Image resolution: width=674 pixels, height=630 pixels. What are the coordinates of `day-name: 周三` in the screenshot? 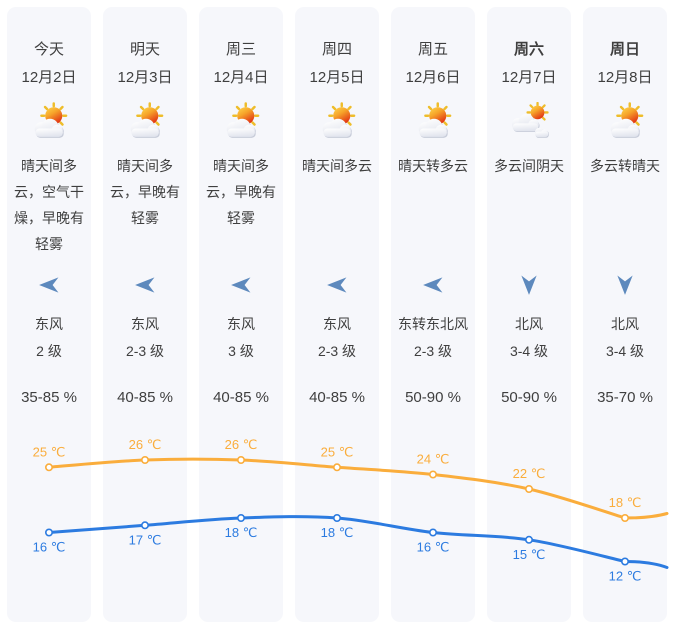 It's located at (240, 49).